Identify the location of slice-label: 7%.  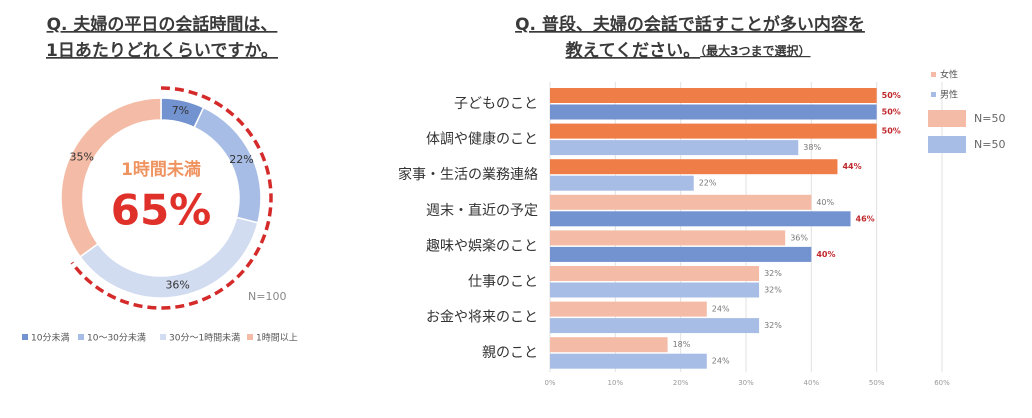
(180, 110).